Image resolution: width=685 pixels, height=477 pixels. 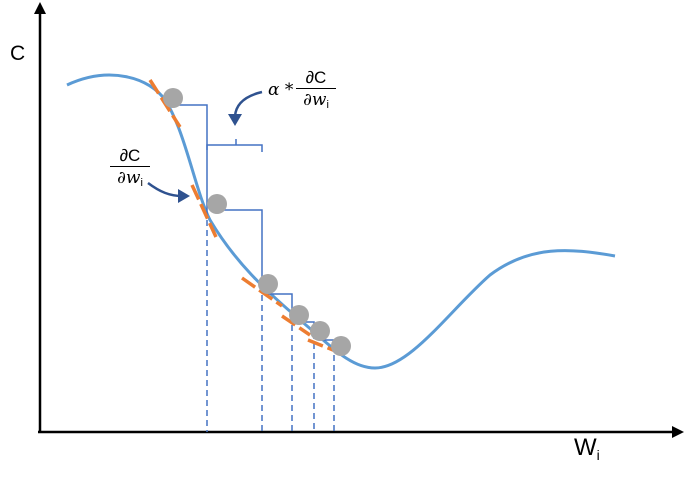 I want to click on x-axis-arrowhead, so click(x=678, y=432).